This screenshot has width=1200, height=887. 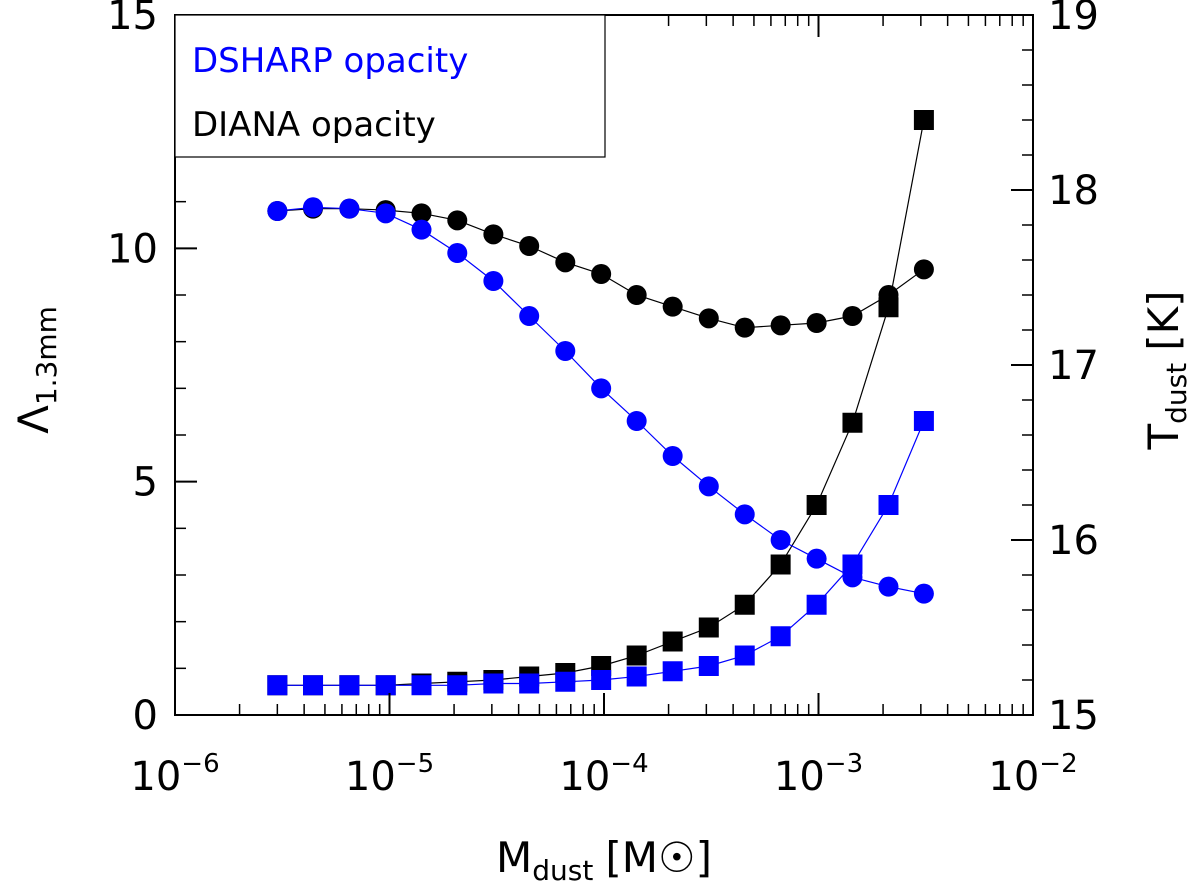 What do you see at coordinates (36, 370) in the screenshot?
I see `y-left-axis-title: Λ1.3mm` at bounding box center [36, 370].